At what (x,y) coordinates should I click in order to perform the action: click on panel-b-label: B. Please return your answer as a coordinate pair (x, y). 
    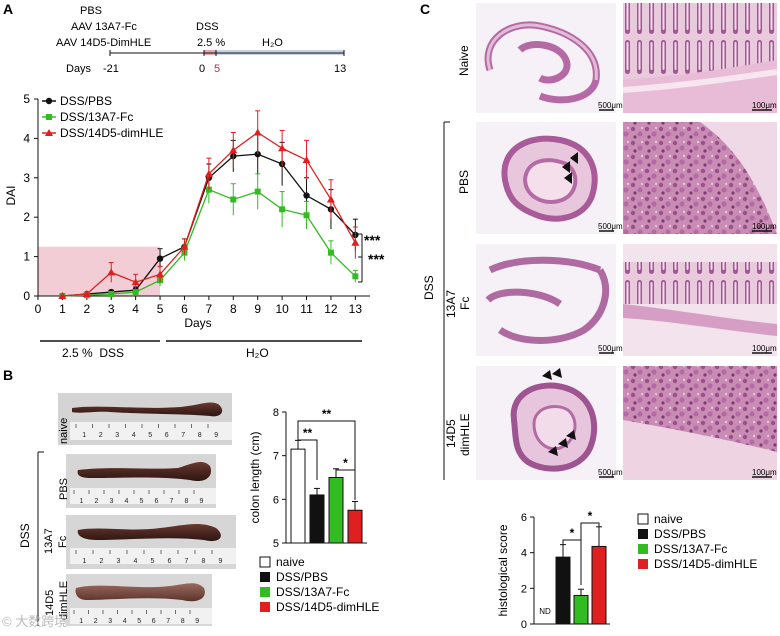
    Looking at the image, I should click on (8, 375).